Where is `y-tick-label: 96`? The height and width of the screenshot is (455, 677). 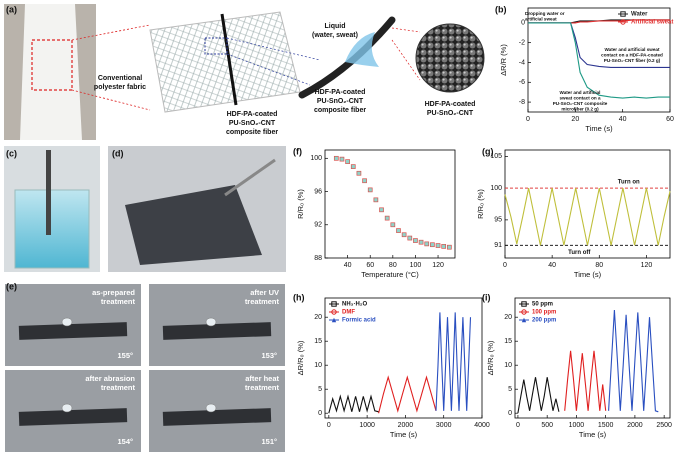 y-tick-label: 96 is located at coordinates (318, 191).